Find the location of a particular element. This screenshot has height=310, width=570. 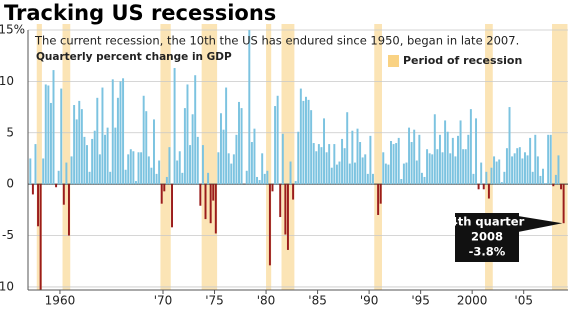

legend-label: Period of recession is located at coordinates (462, 60).